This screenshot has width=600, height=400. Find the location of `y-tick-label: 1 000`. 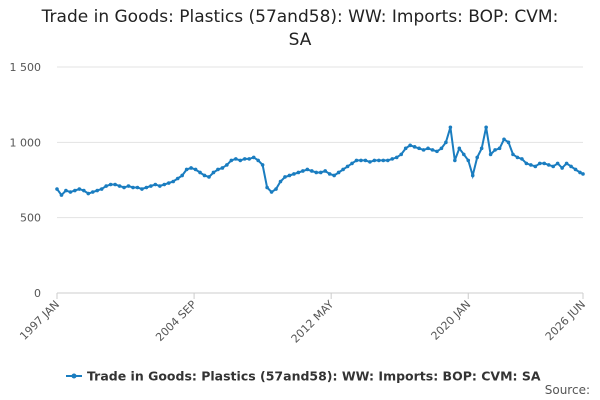

y-tick-label: 1 000 is located at coordinates (26, 142).